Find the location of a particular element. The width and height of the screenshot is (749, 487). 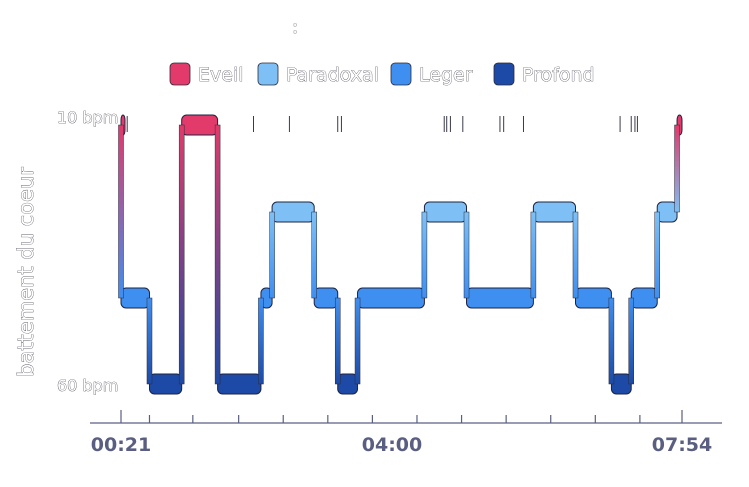

legend-item: Leger is located at coordinates (431, 74).